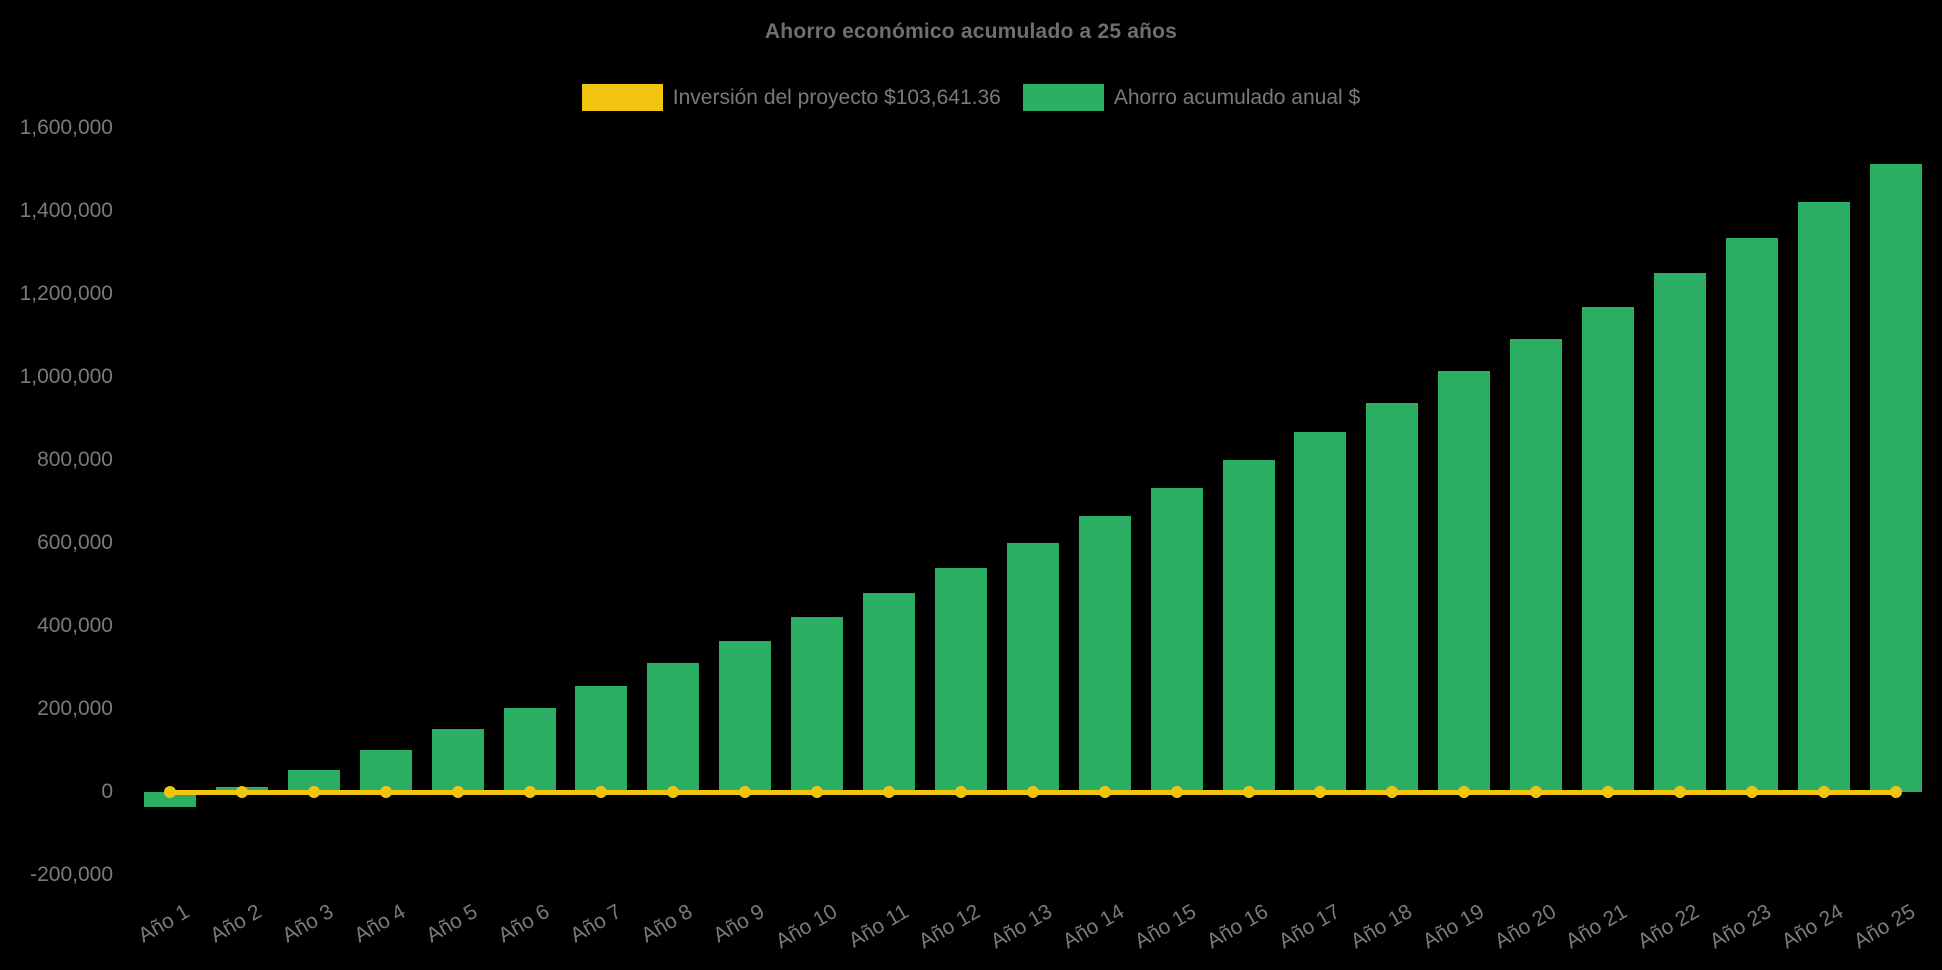  I want to click on x-tick-label: Año 21, so click(1597, 927).